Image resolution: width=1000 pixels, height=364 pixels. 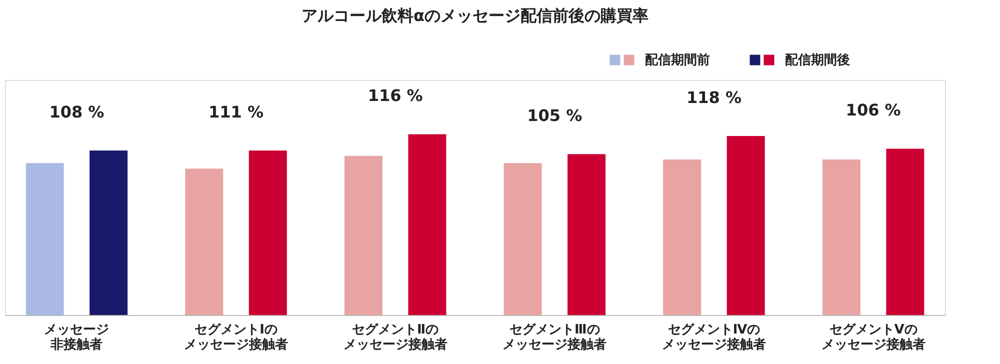 I want to click on text: 108 %, so click(x=76, y=112).